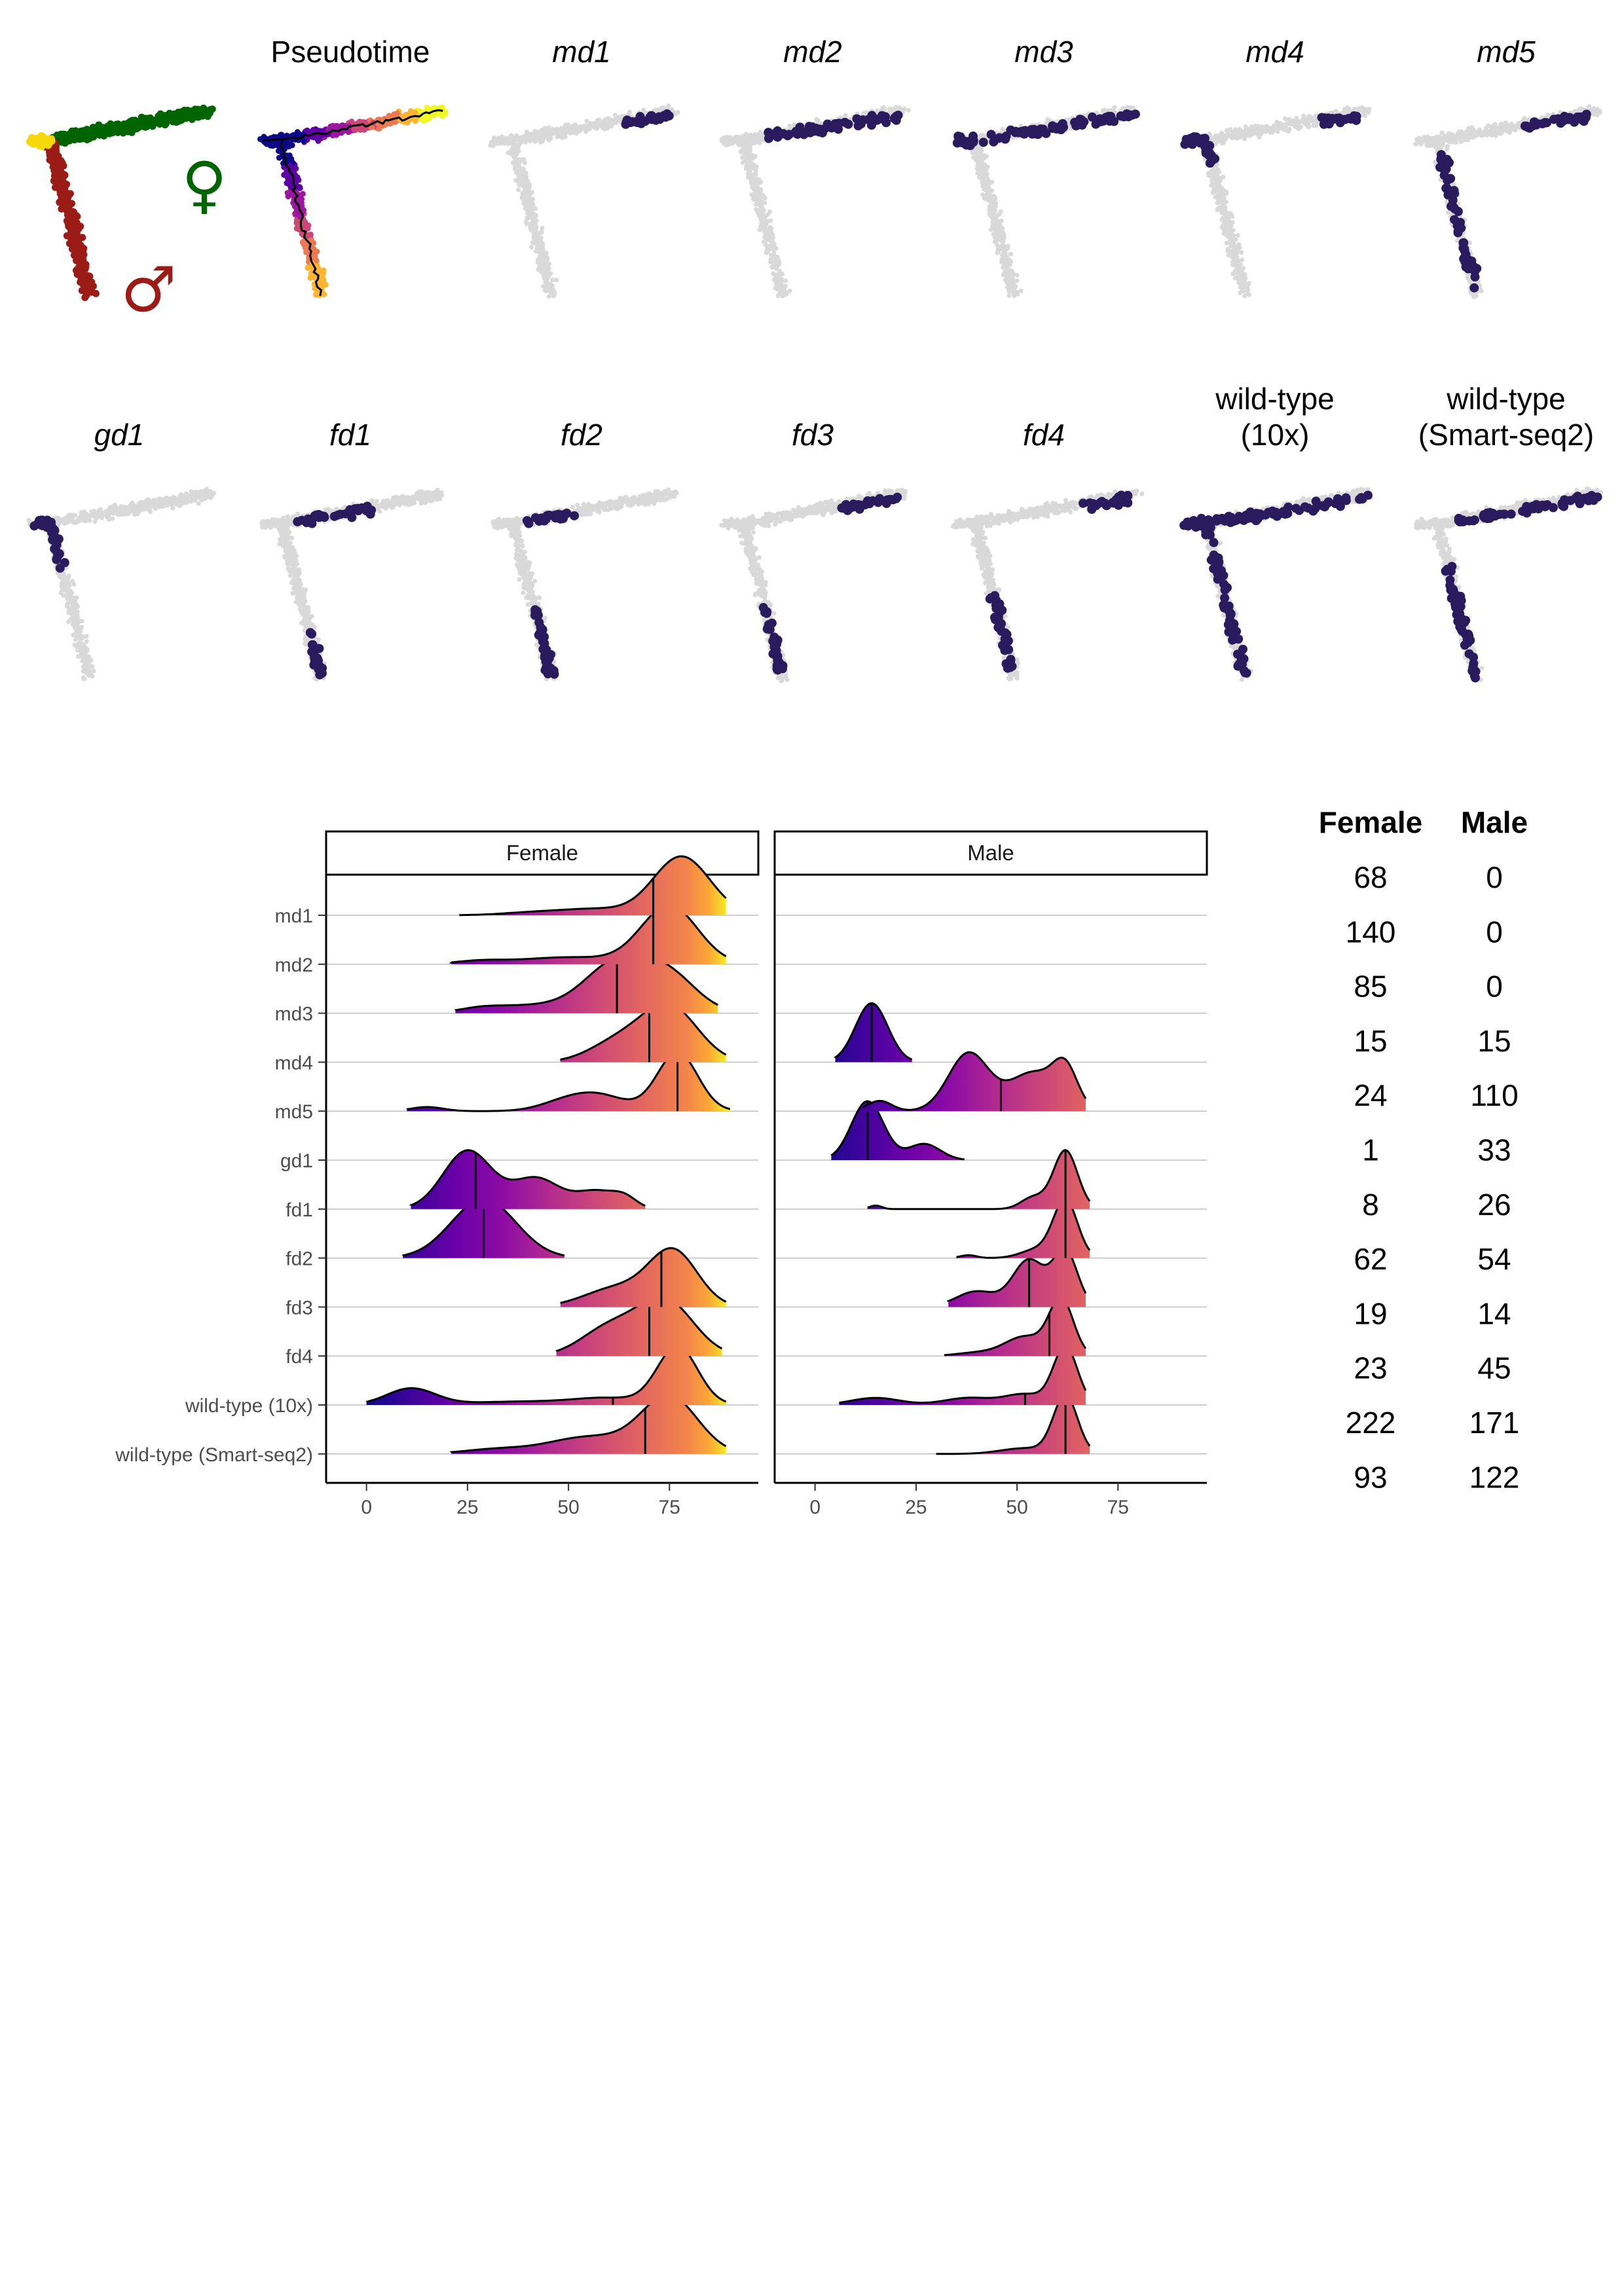 The image size is (1624, 2296). I want to click on y-tick-label: md4, so click(294, 1063).